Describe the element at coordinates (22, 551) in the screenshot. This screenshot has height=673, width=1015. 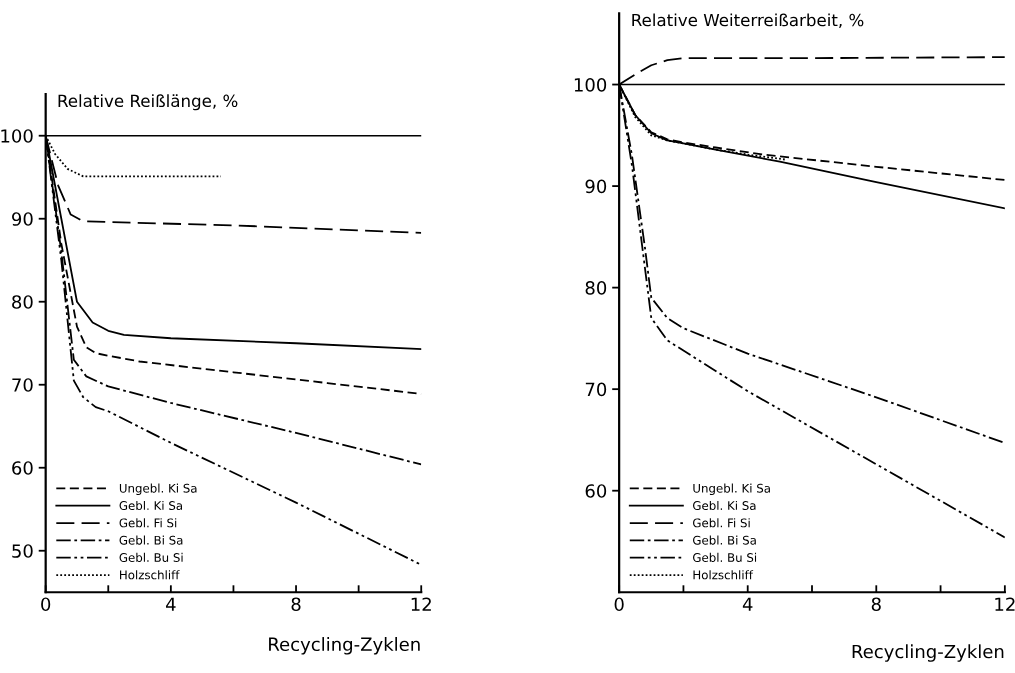
I see `y-tick-label: 50` at that location.